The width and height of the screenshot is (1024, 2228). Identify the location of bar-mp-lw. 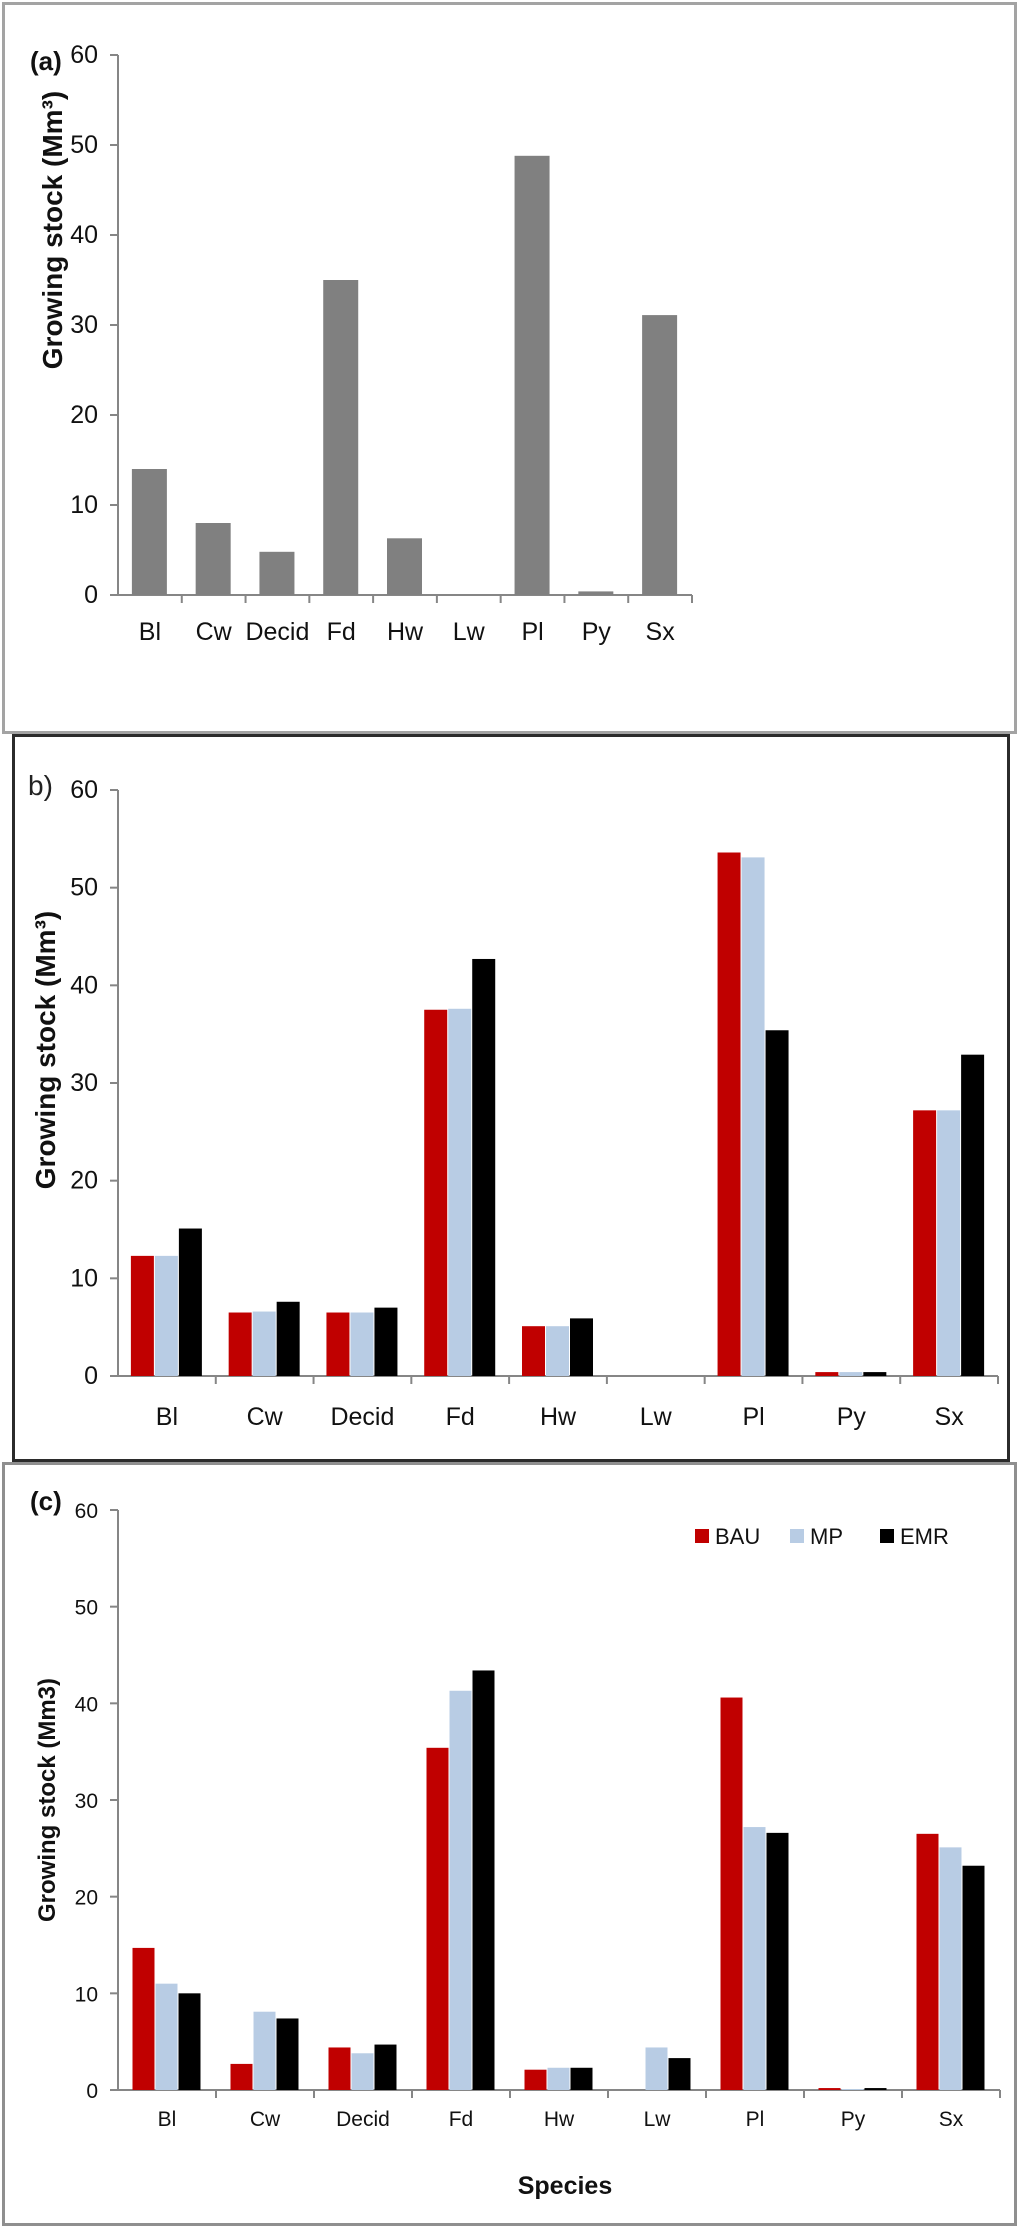
(656, 2068).